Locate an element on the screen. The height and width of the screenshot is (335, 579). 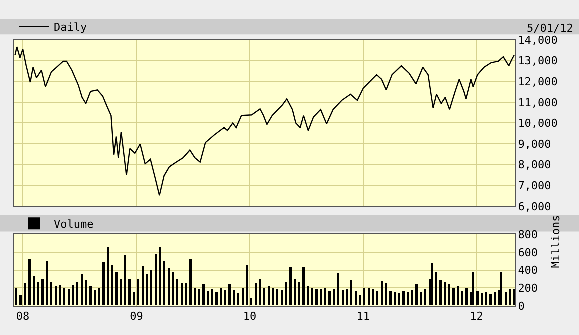
y-tick-label: 7,000 is located at coordinates (535, 186).